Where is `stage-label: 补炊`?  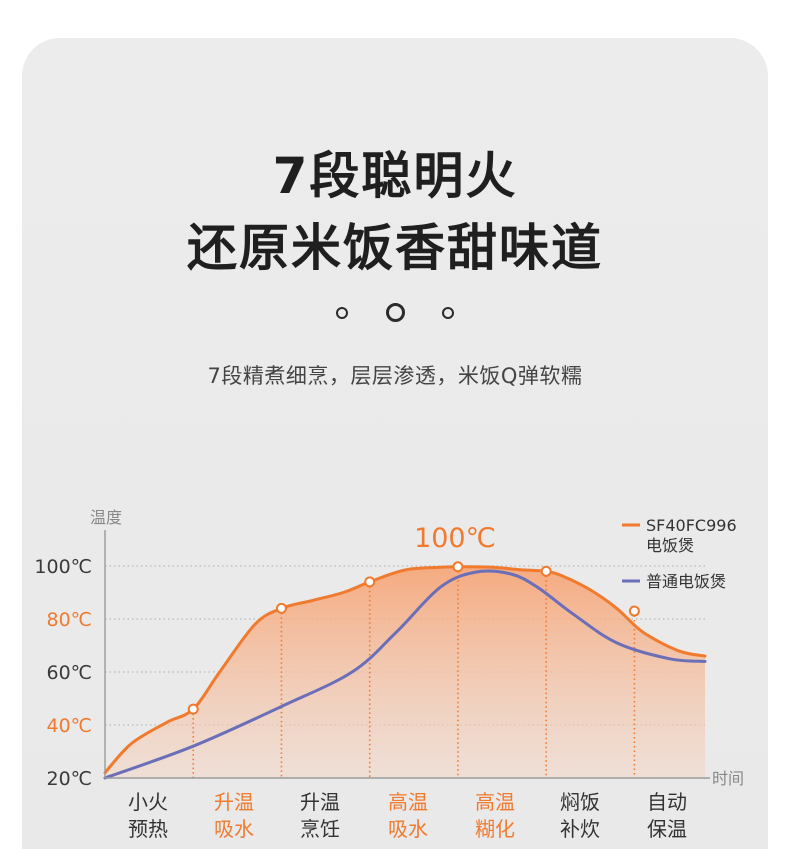
stage-label: 补炊 is located at coordinates (580, 829).